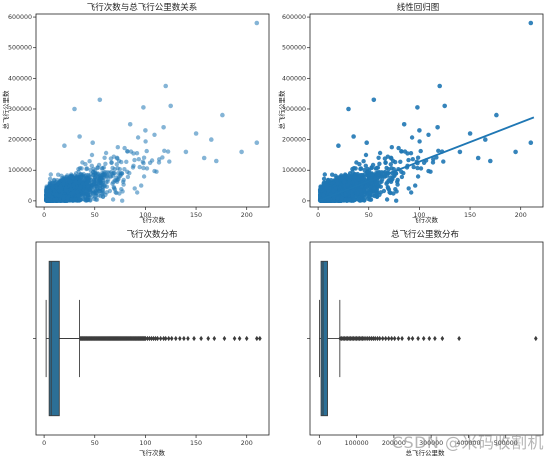  I want to click on x-tick-label: 0, so click(44, 215).